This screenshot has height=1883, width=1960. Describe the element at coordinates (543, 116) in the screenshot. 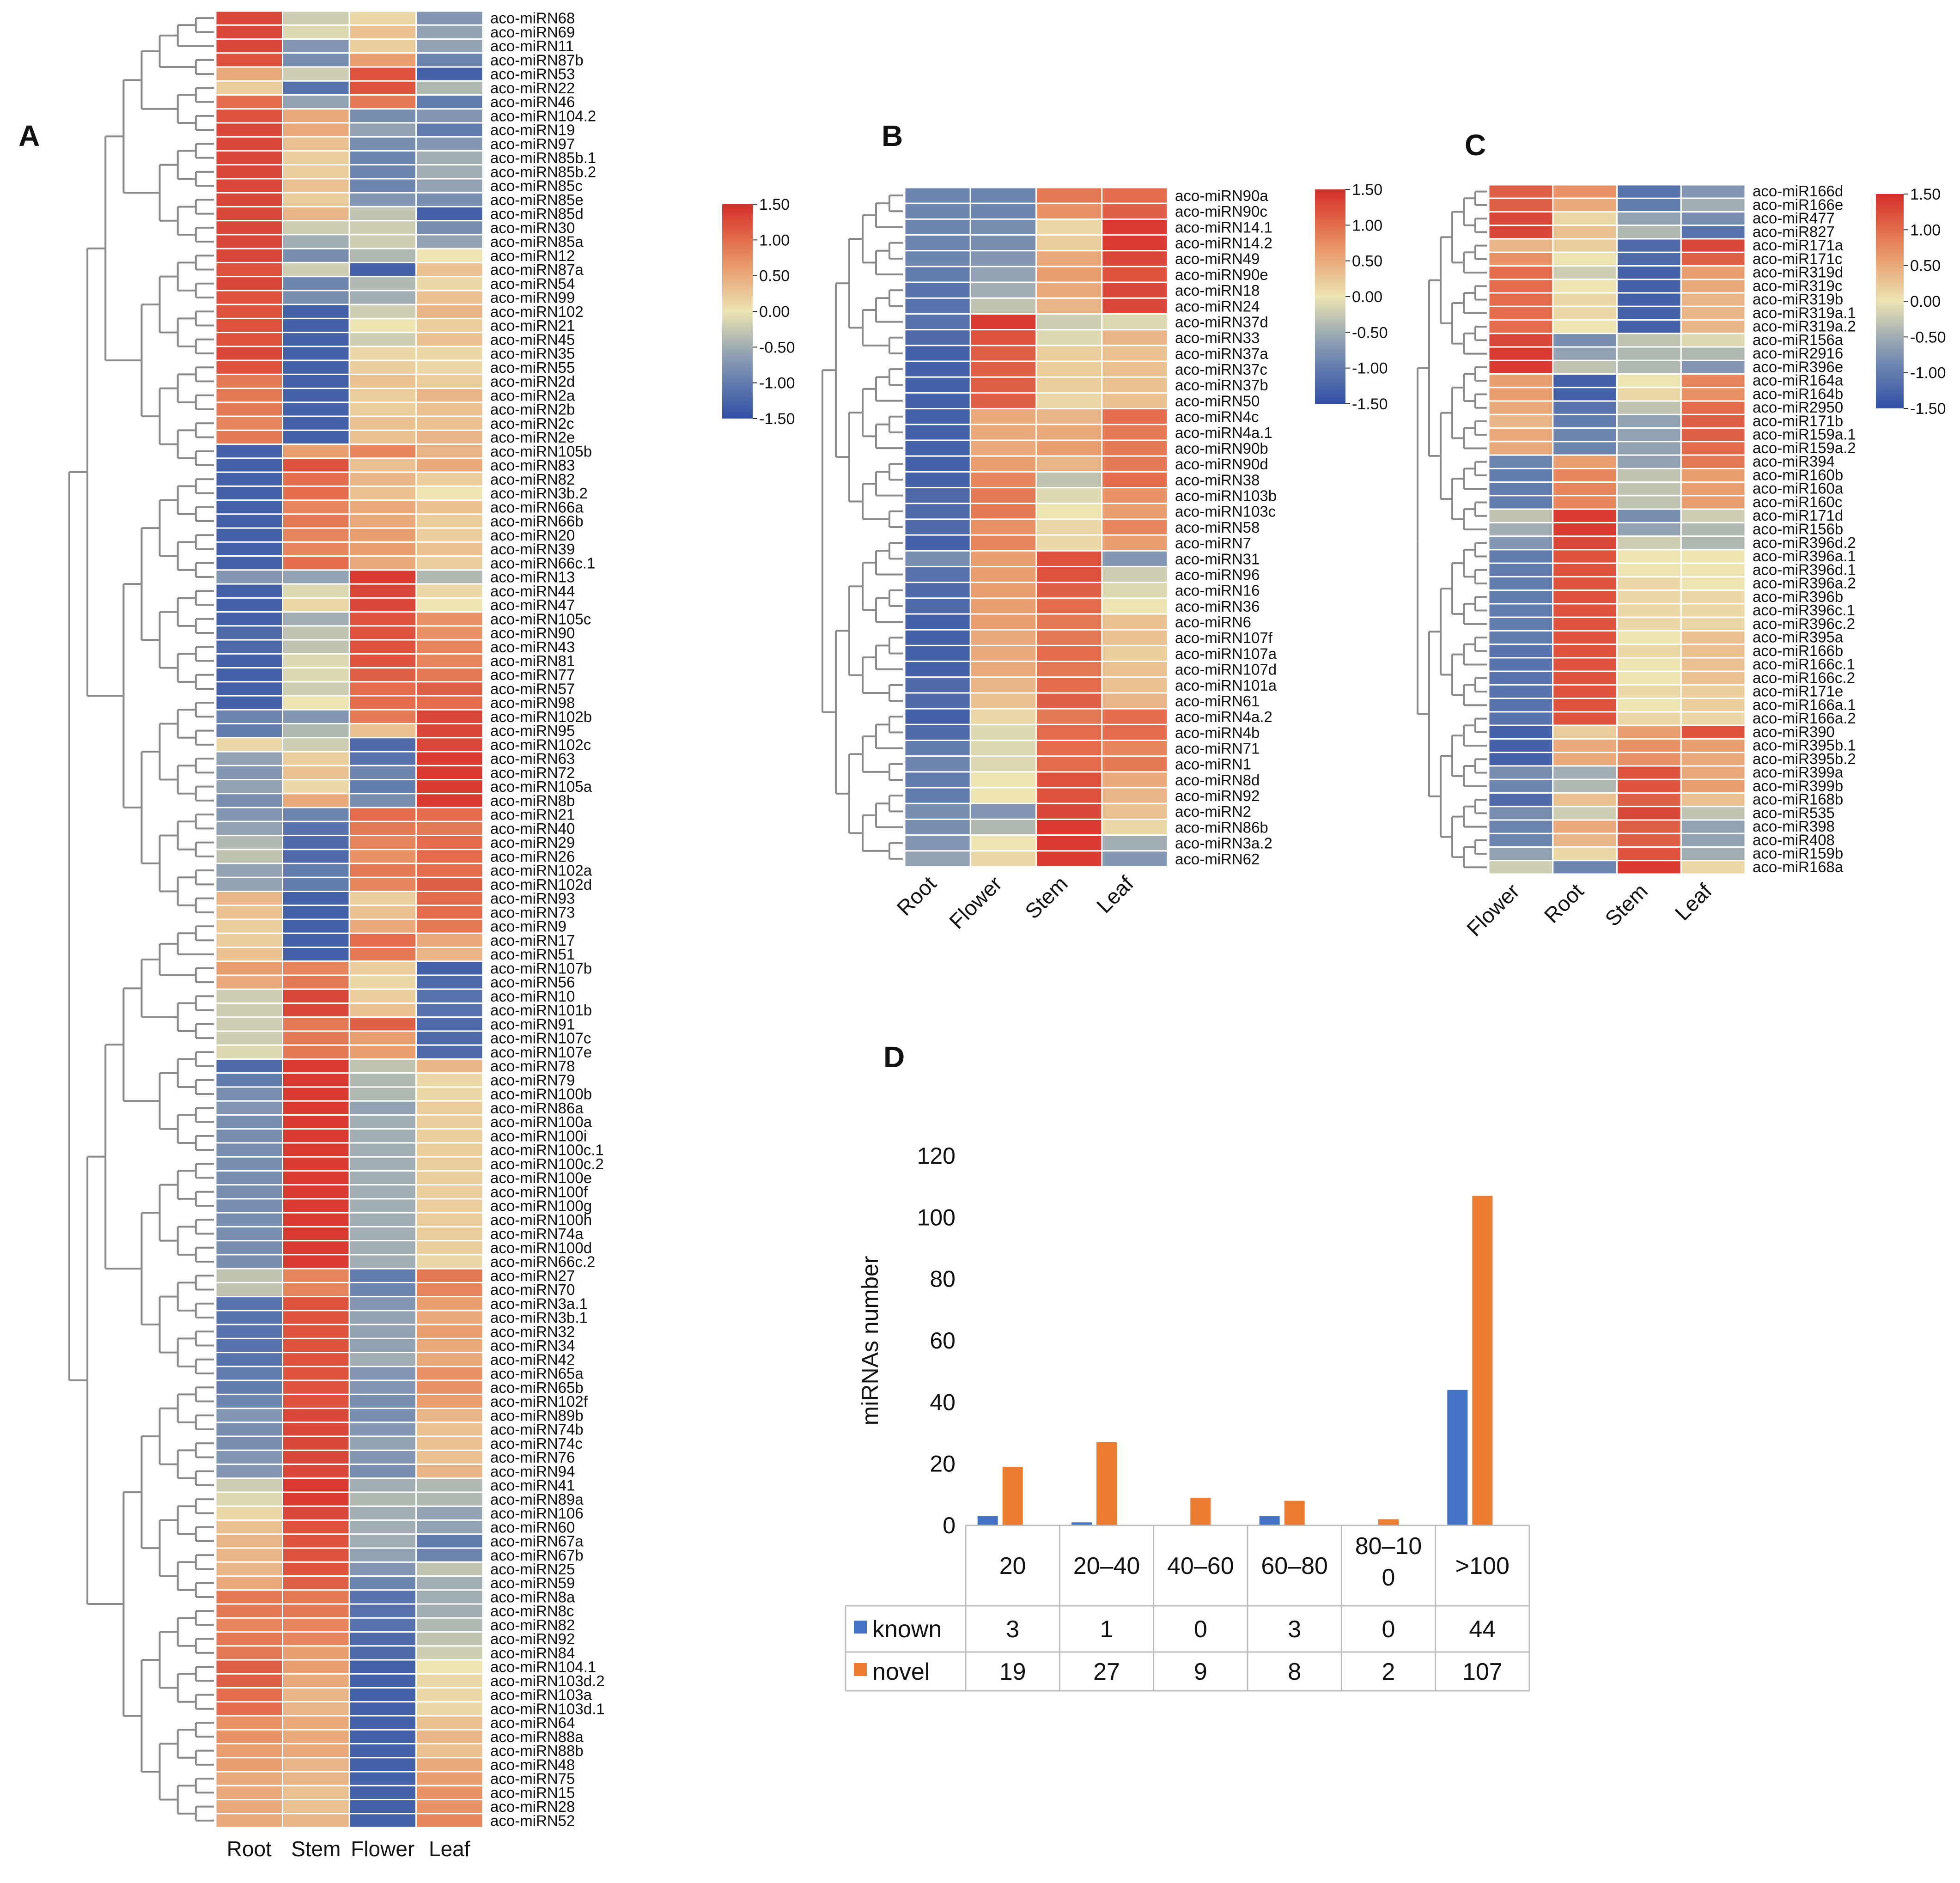

I see `heatmap-a-row-label: aco-miRN104.2` at that location.